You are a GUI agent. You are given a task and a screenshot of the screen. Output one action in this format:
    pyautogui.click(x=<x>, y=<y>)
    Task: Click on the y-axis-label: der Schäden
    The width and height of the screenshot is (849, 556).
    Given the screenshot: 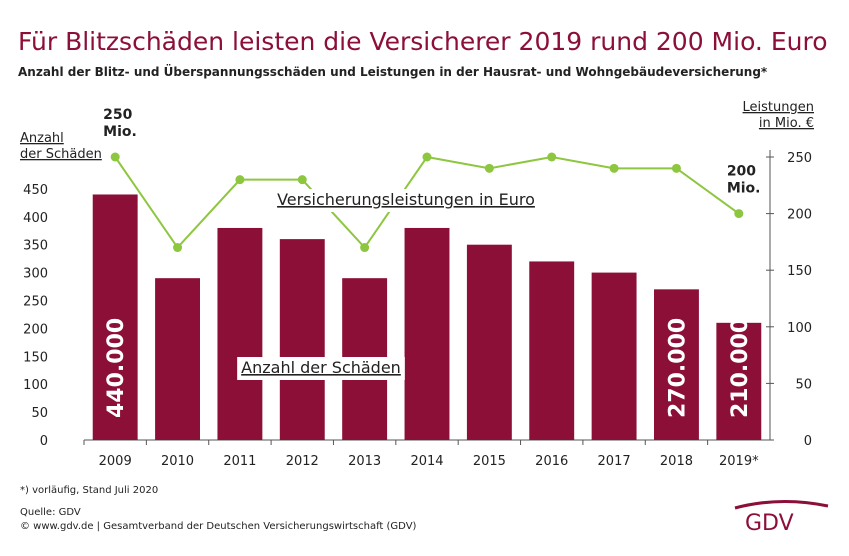 What is the action you would take?
    pyautogui.click(x=61, y=154)
    